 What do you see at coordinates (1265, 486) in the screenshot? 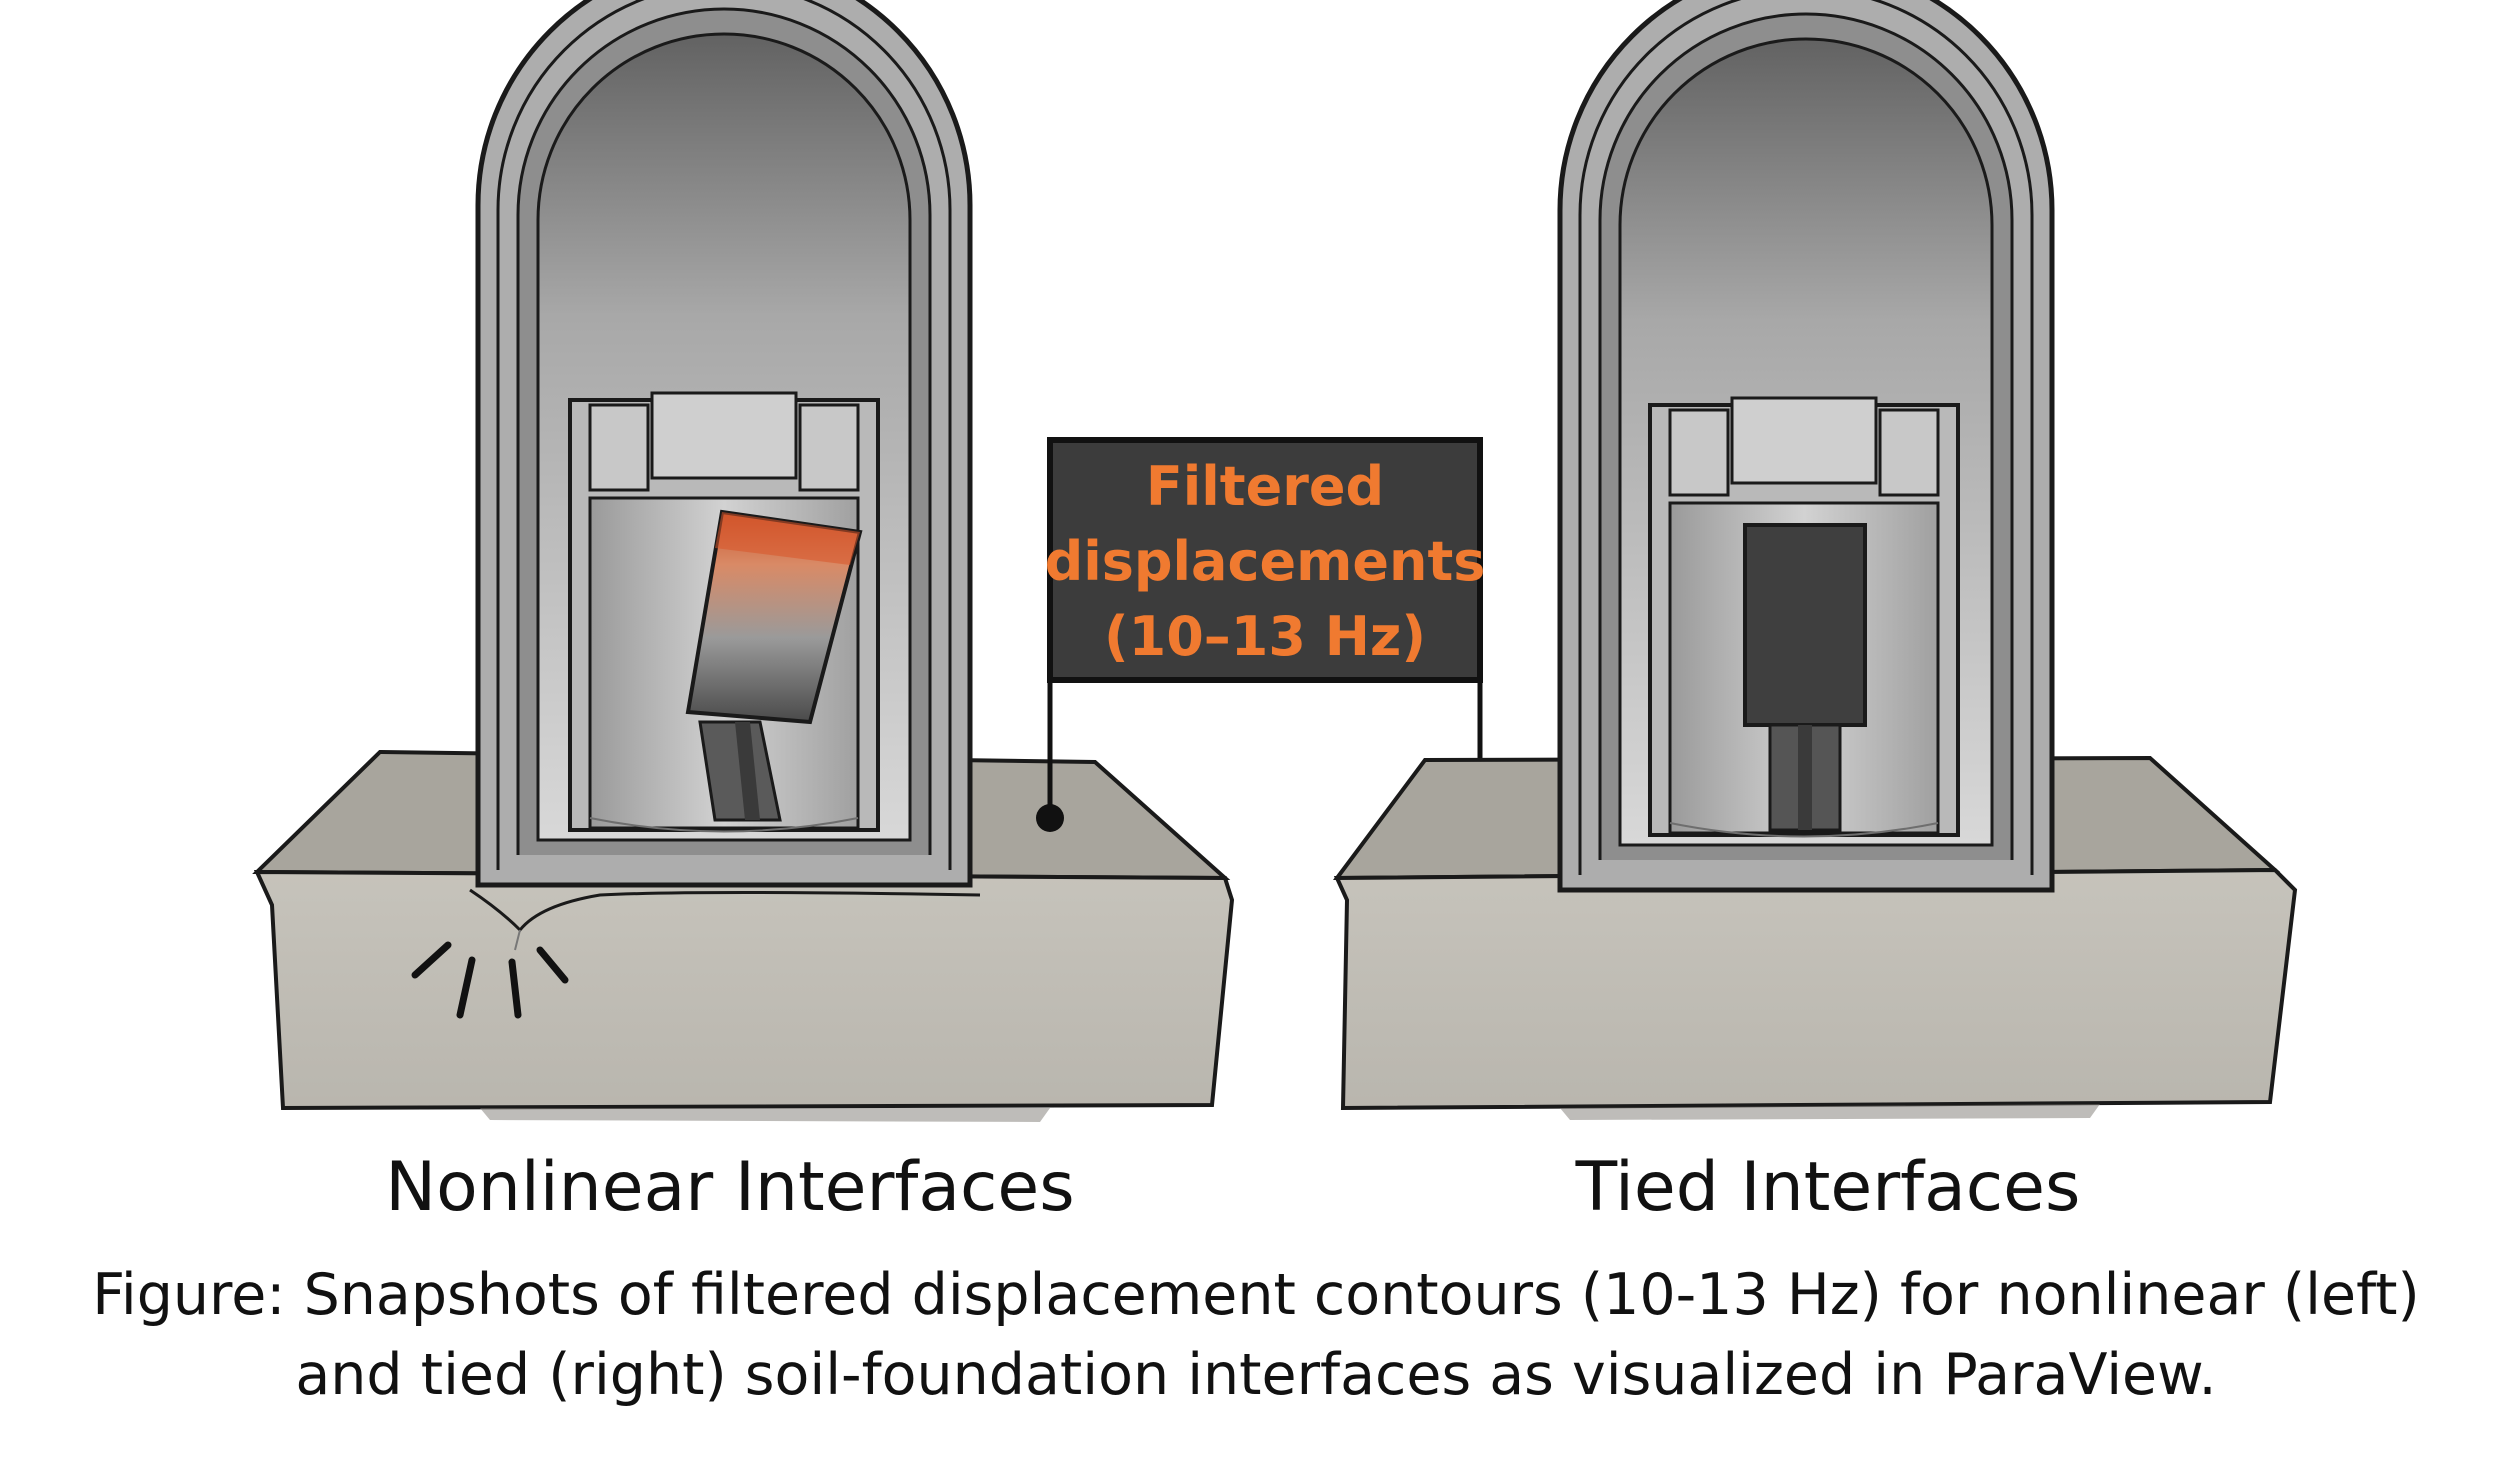
I see `sign-line-1: Filtered` at bounding box center [1265, 486].